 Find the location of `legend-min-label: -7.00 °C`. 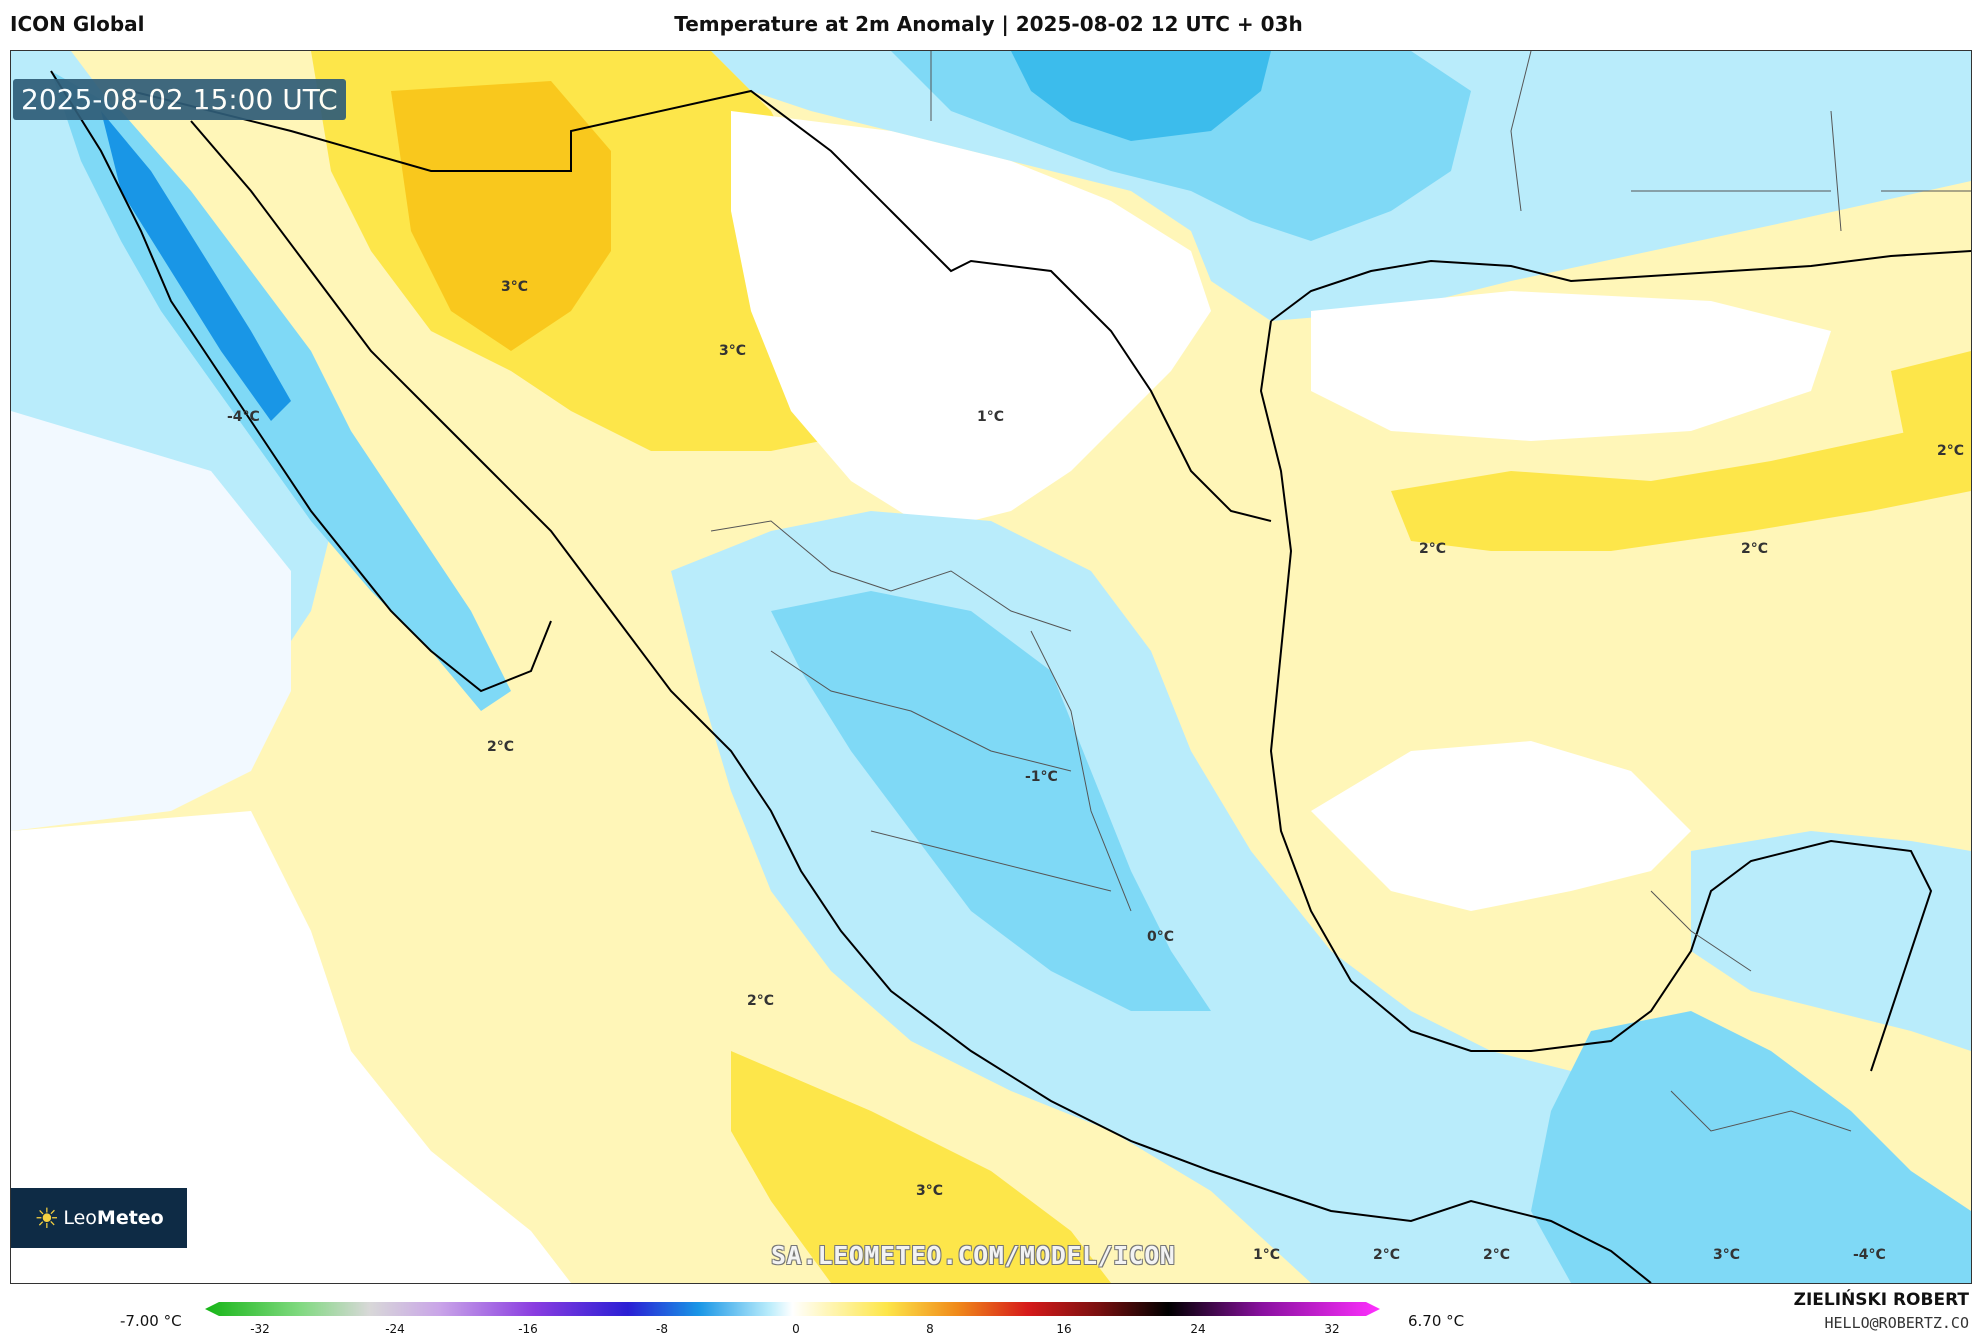

legend-min-label: -7.00 °C is located at coordinates (151, 1321).